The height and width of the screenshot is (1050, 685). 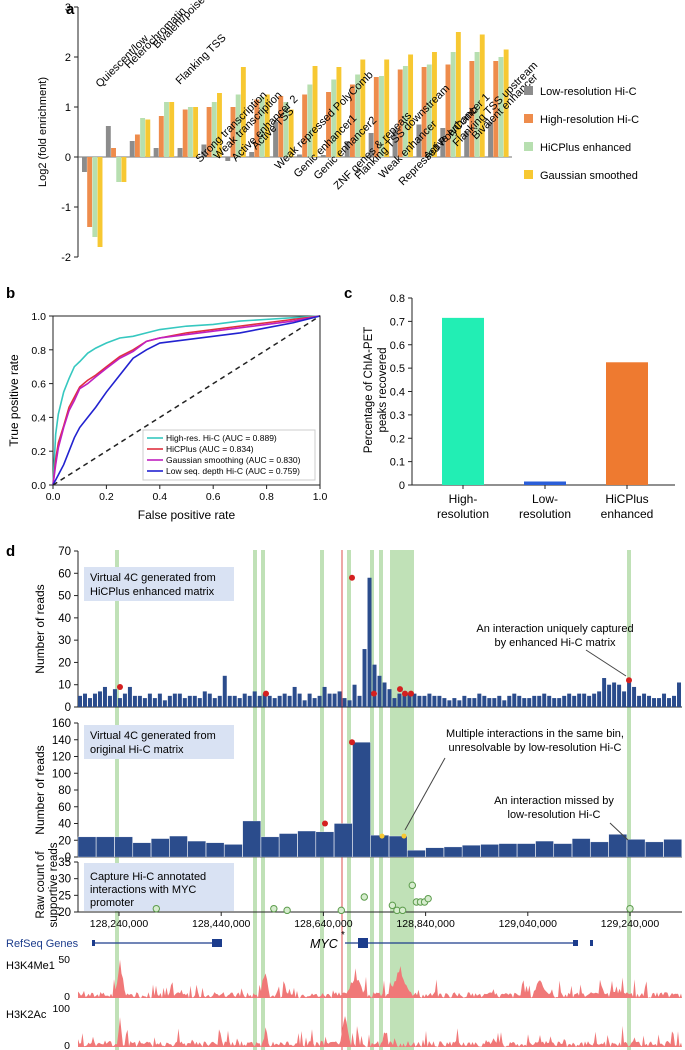 What do you see at coordinates (68, 108) in the screenshot?
I see `y-tick-label: 1` at bounding box center [68, 108].